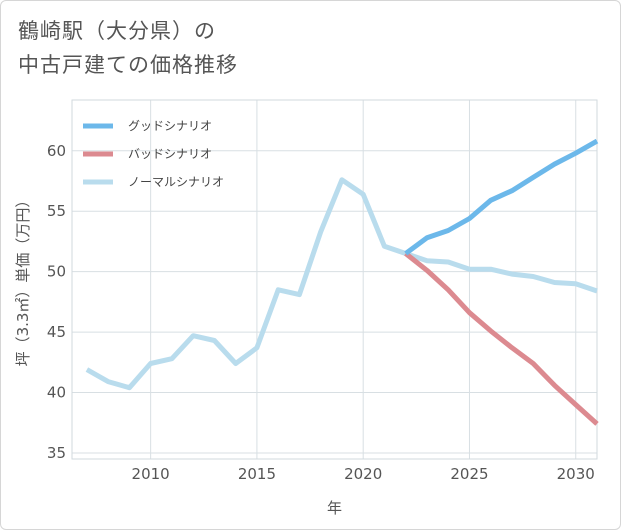 The width and height of the screenshot is (621, 530). I want to click on y-tick-label: 60, so click(56, 151).